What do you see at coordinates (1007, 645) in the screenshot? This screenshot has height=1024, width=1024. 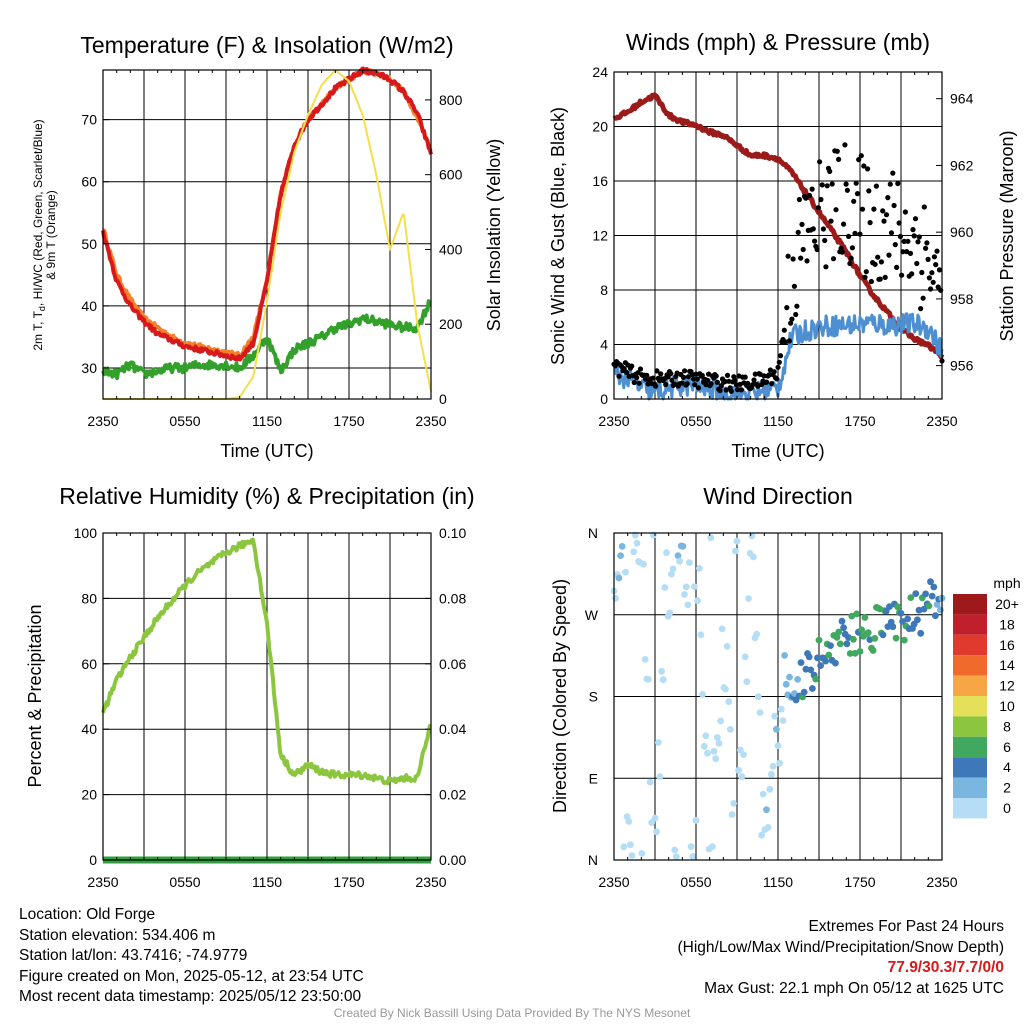 I see `colorbar-label: 16` at bounding box center [1007, 645].